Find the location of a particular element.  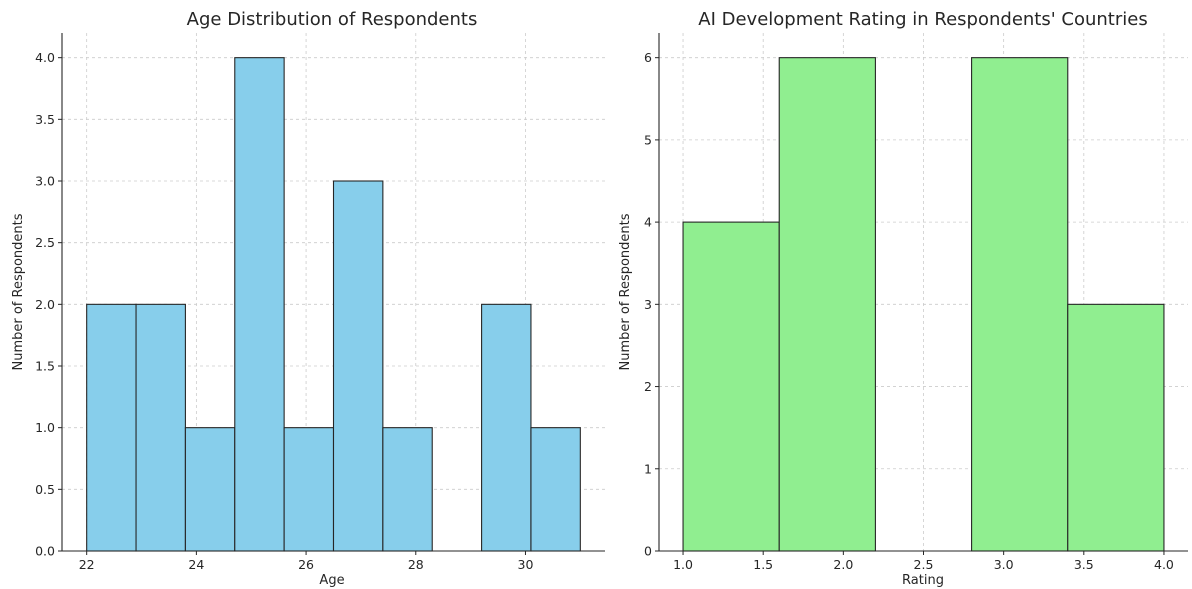

y-tick-label: 6 is located at coordinates (648, 57).